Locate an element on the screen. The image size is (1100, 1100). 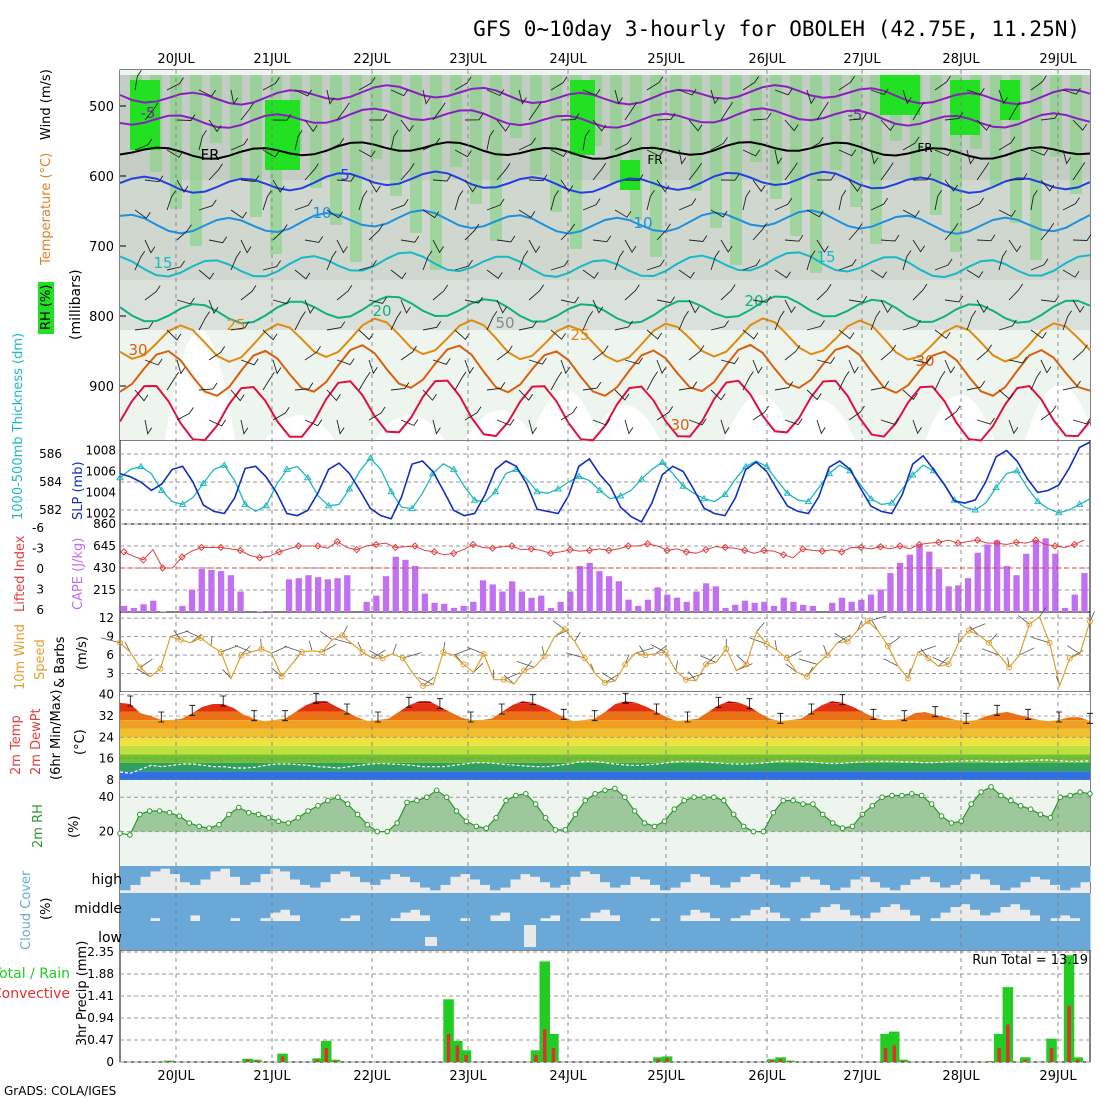
day-label-bottom: 29JUL is located at coordinates (1058, 1076).